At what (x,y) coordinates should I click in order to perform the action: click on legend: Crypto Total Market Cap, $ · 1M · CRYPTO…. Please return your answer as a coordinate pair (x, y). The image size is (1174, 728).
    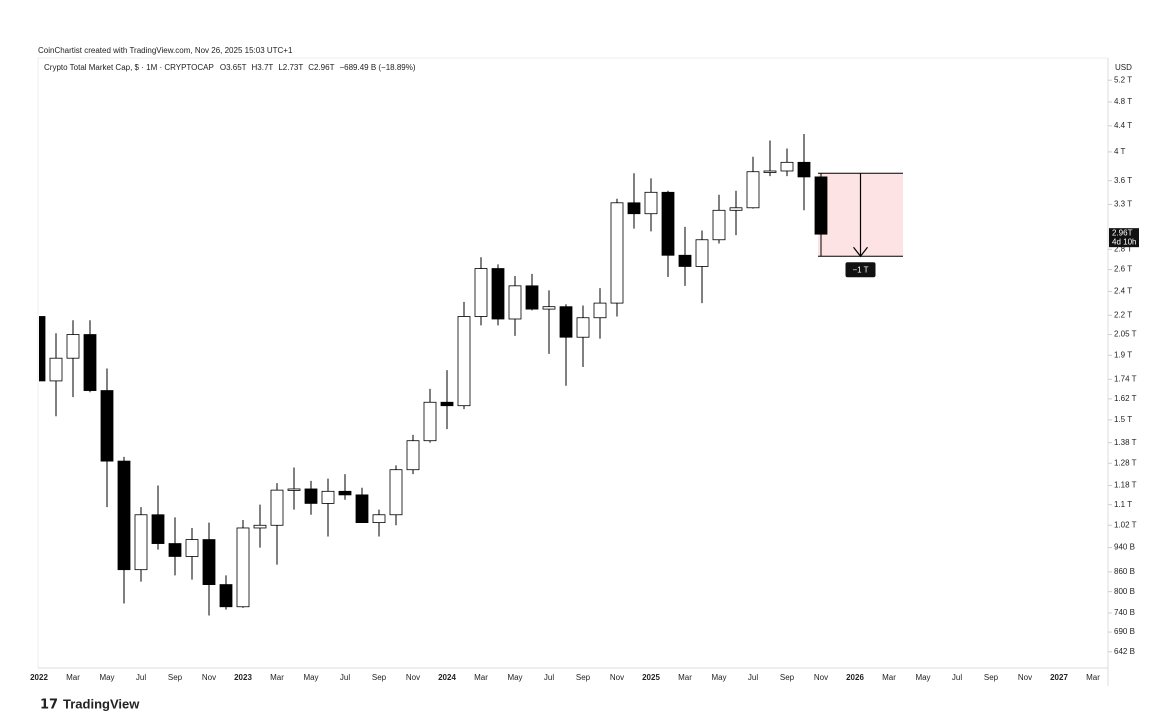
    Looking at the image, I should click on (230, 67).